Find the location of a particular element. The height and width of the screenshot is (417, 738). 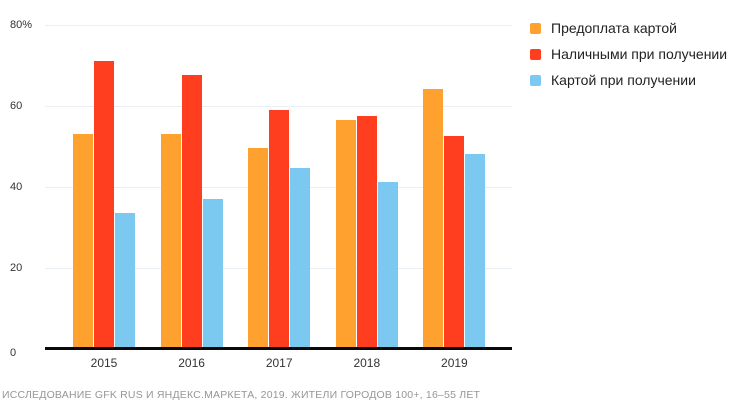

y-tick-label-20: 20 is located at coordinates (16, 267).